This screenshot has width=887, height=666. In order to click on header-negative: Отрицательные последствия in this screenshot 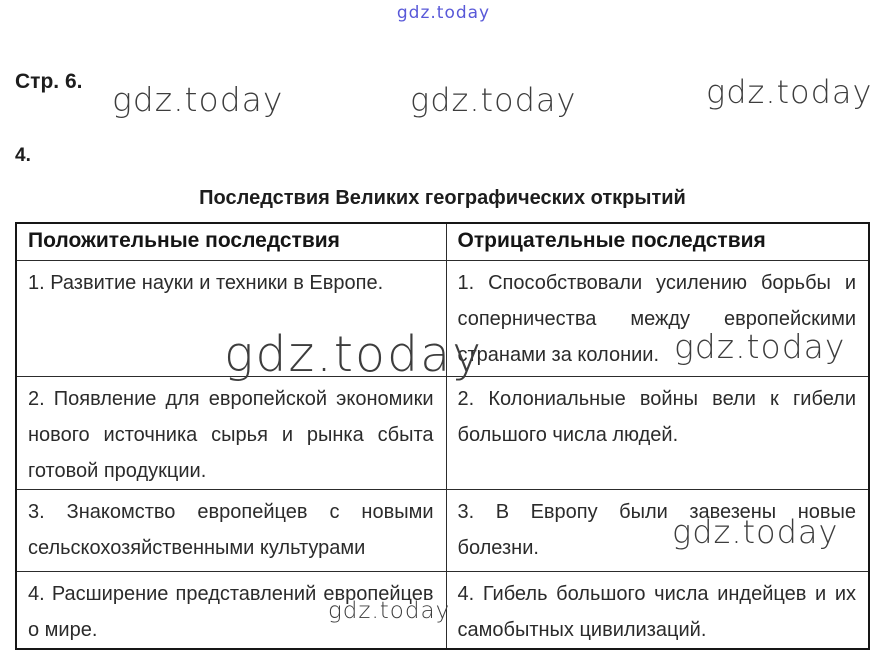, I will do `click(657, 241)`.